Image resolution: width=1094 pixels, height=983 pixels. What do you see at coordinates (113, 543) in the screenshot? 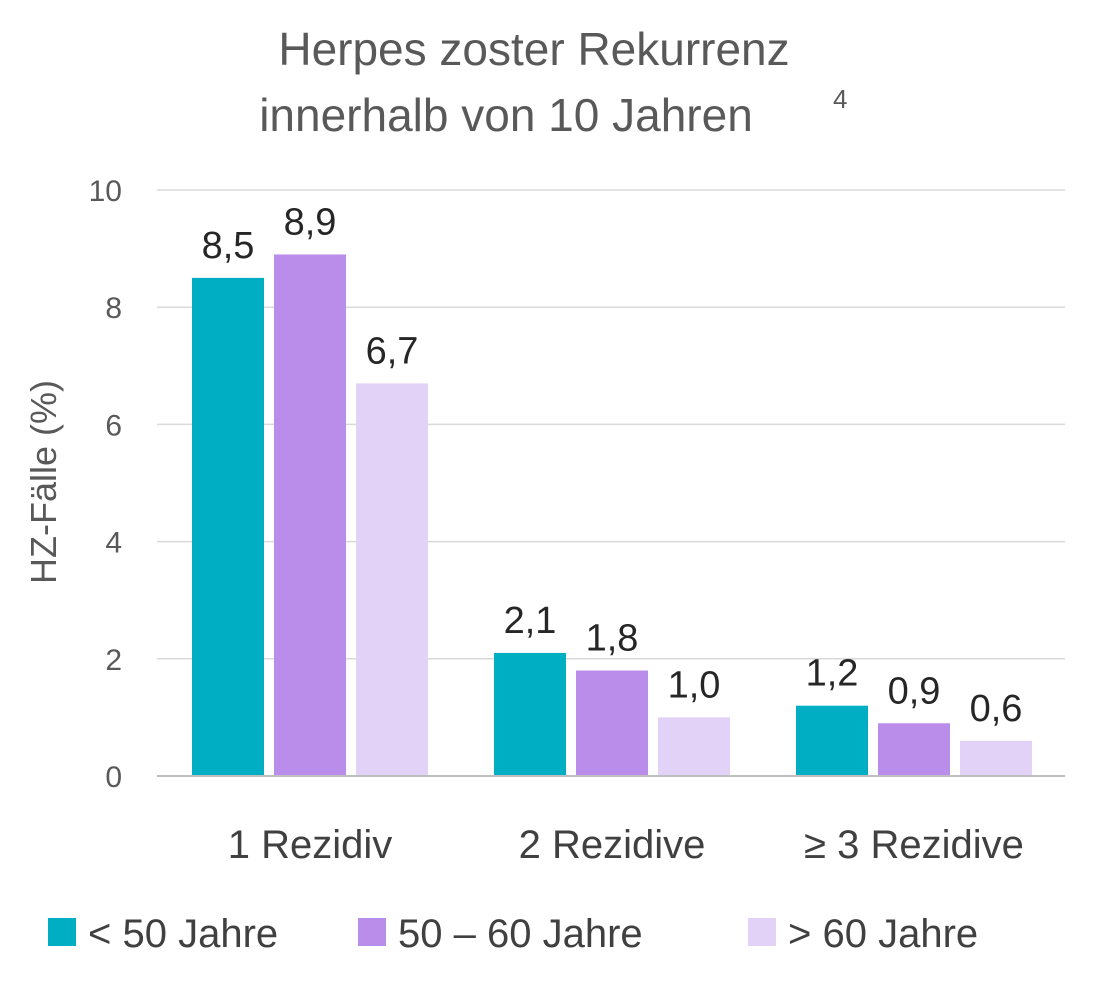
I see `y-tick-label: 4` at bounding box center [113, 543].